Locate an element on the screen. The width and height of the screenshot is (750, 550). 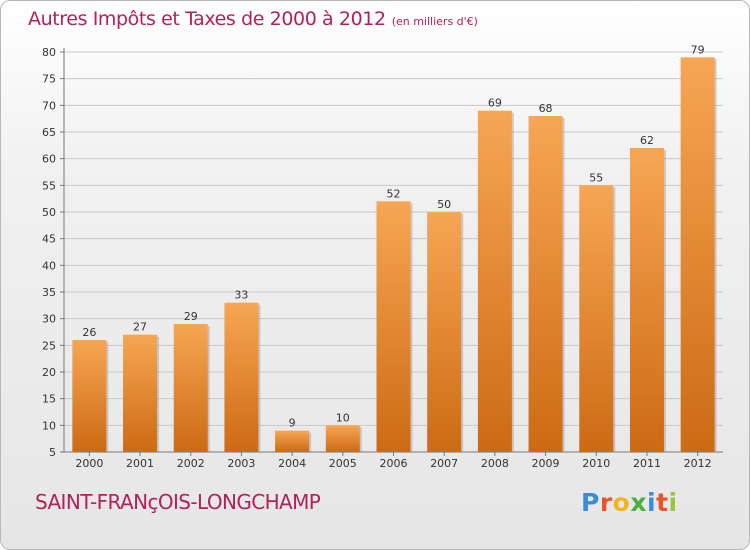
chart-title-text: Autres Impôts et Taxes de 2000 à 2012 is located at coordinates (207, 19).